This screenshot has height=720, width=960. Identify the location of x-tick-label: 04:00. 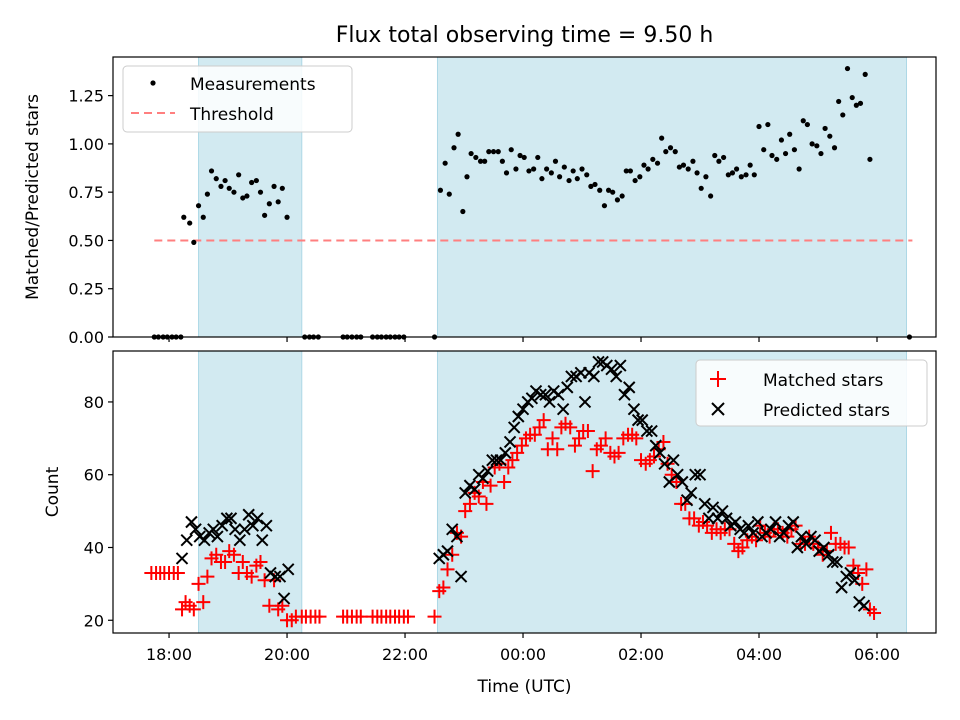
(759, 654).